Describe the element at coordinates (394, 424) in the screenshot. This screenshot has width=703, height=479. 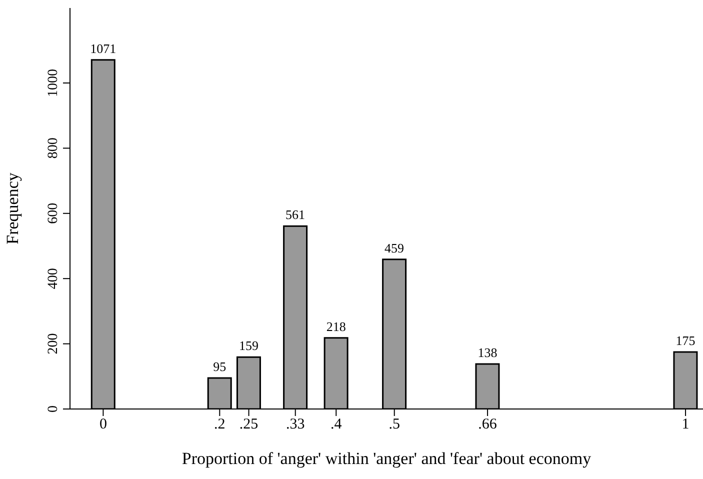
I see `x-tick-label: .5` at that location.